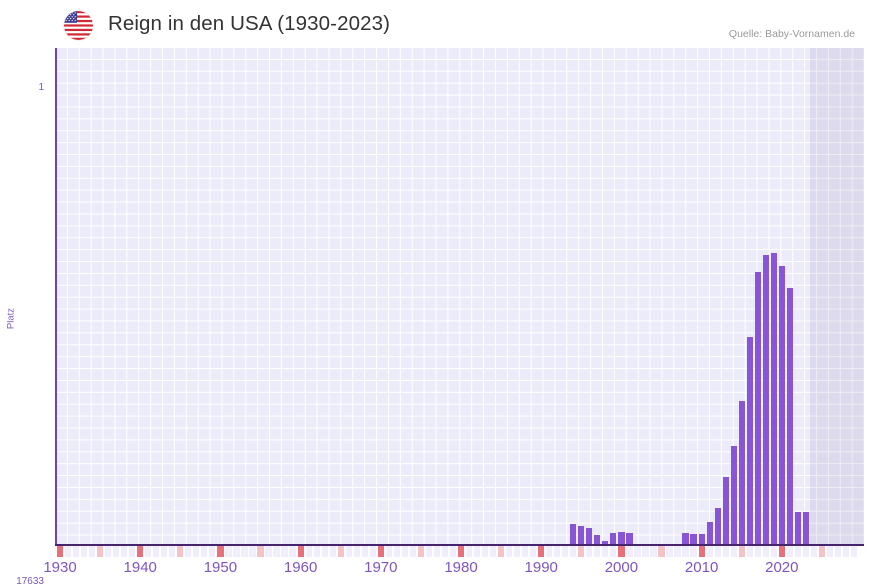 The width and height of the screenshot is (873, 587). Describe the element at coordinates (300, 551) in the screenshot. I see `x-tick-1960` at that location.